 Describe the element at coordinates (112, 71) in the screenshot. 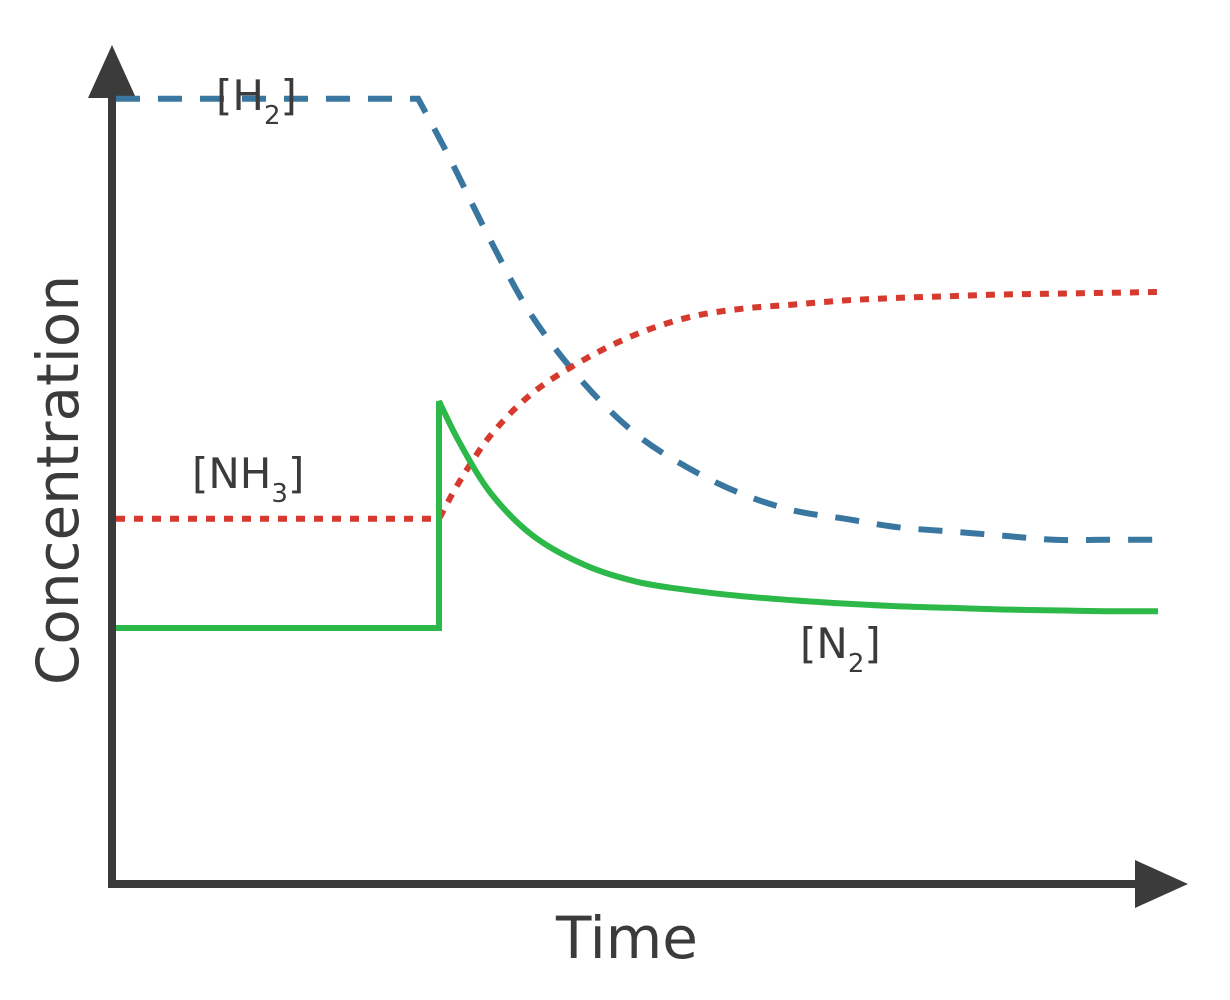

I see `y-axis-arrow-icon` at that location.